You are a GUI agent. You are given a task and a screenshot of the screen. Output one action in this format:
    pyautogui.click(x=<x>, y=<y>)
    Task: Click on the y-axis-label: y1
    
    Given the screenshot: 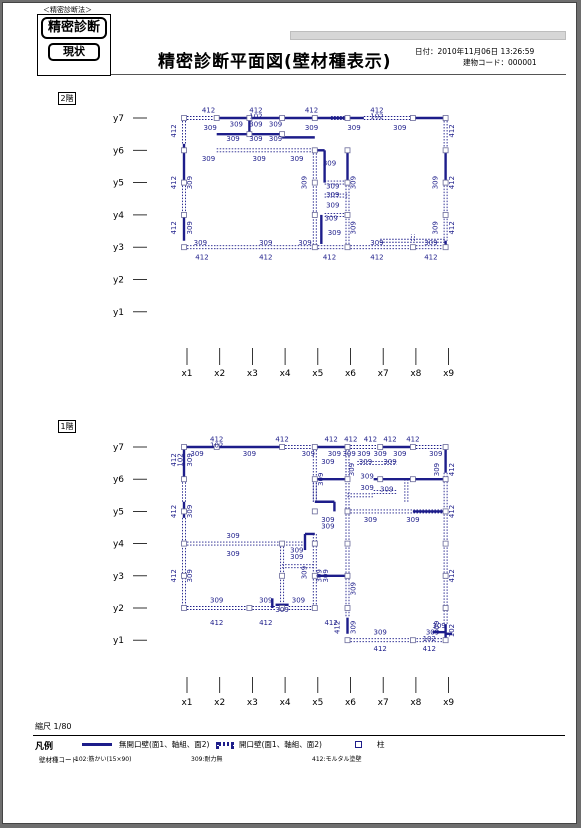 What is the action you would take?
    pyautogui.click(x=118, y=313)
    